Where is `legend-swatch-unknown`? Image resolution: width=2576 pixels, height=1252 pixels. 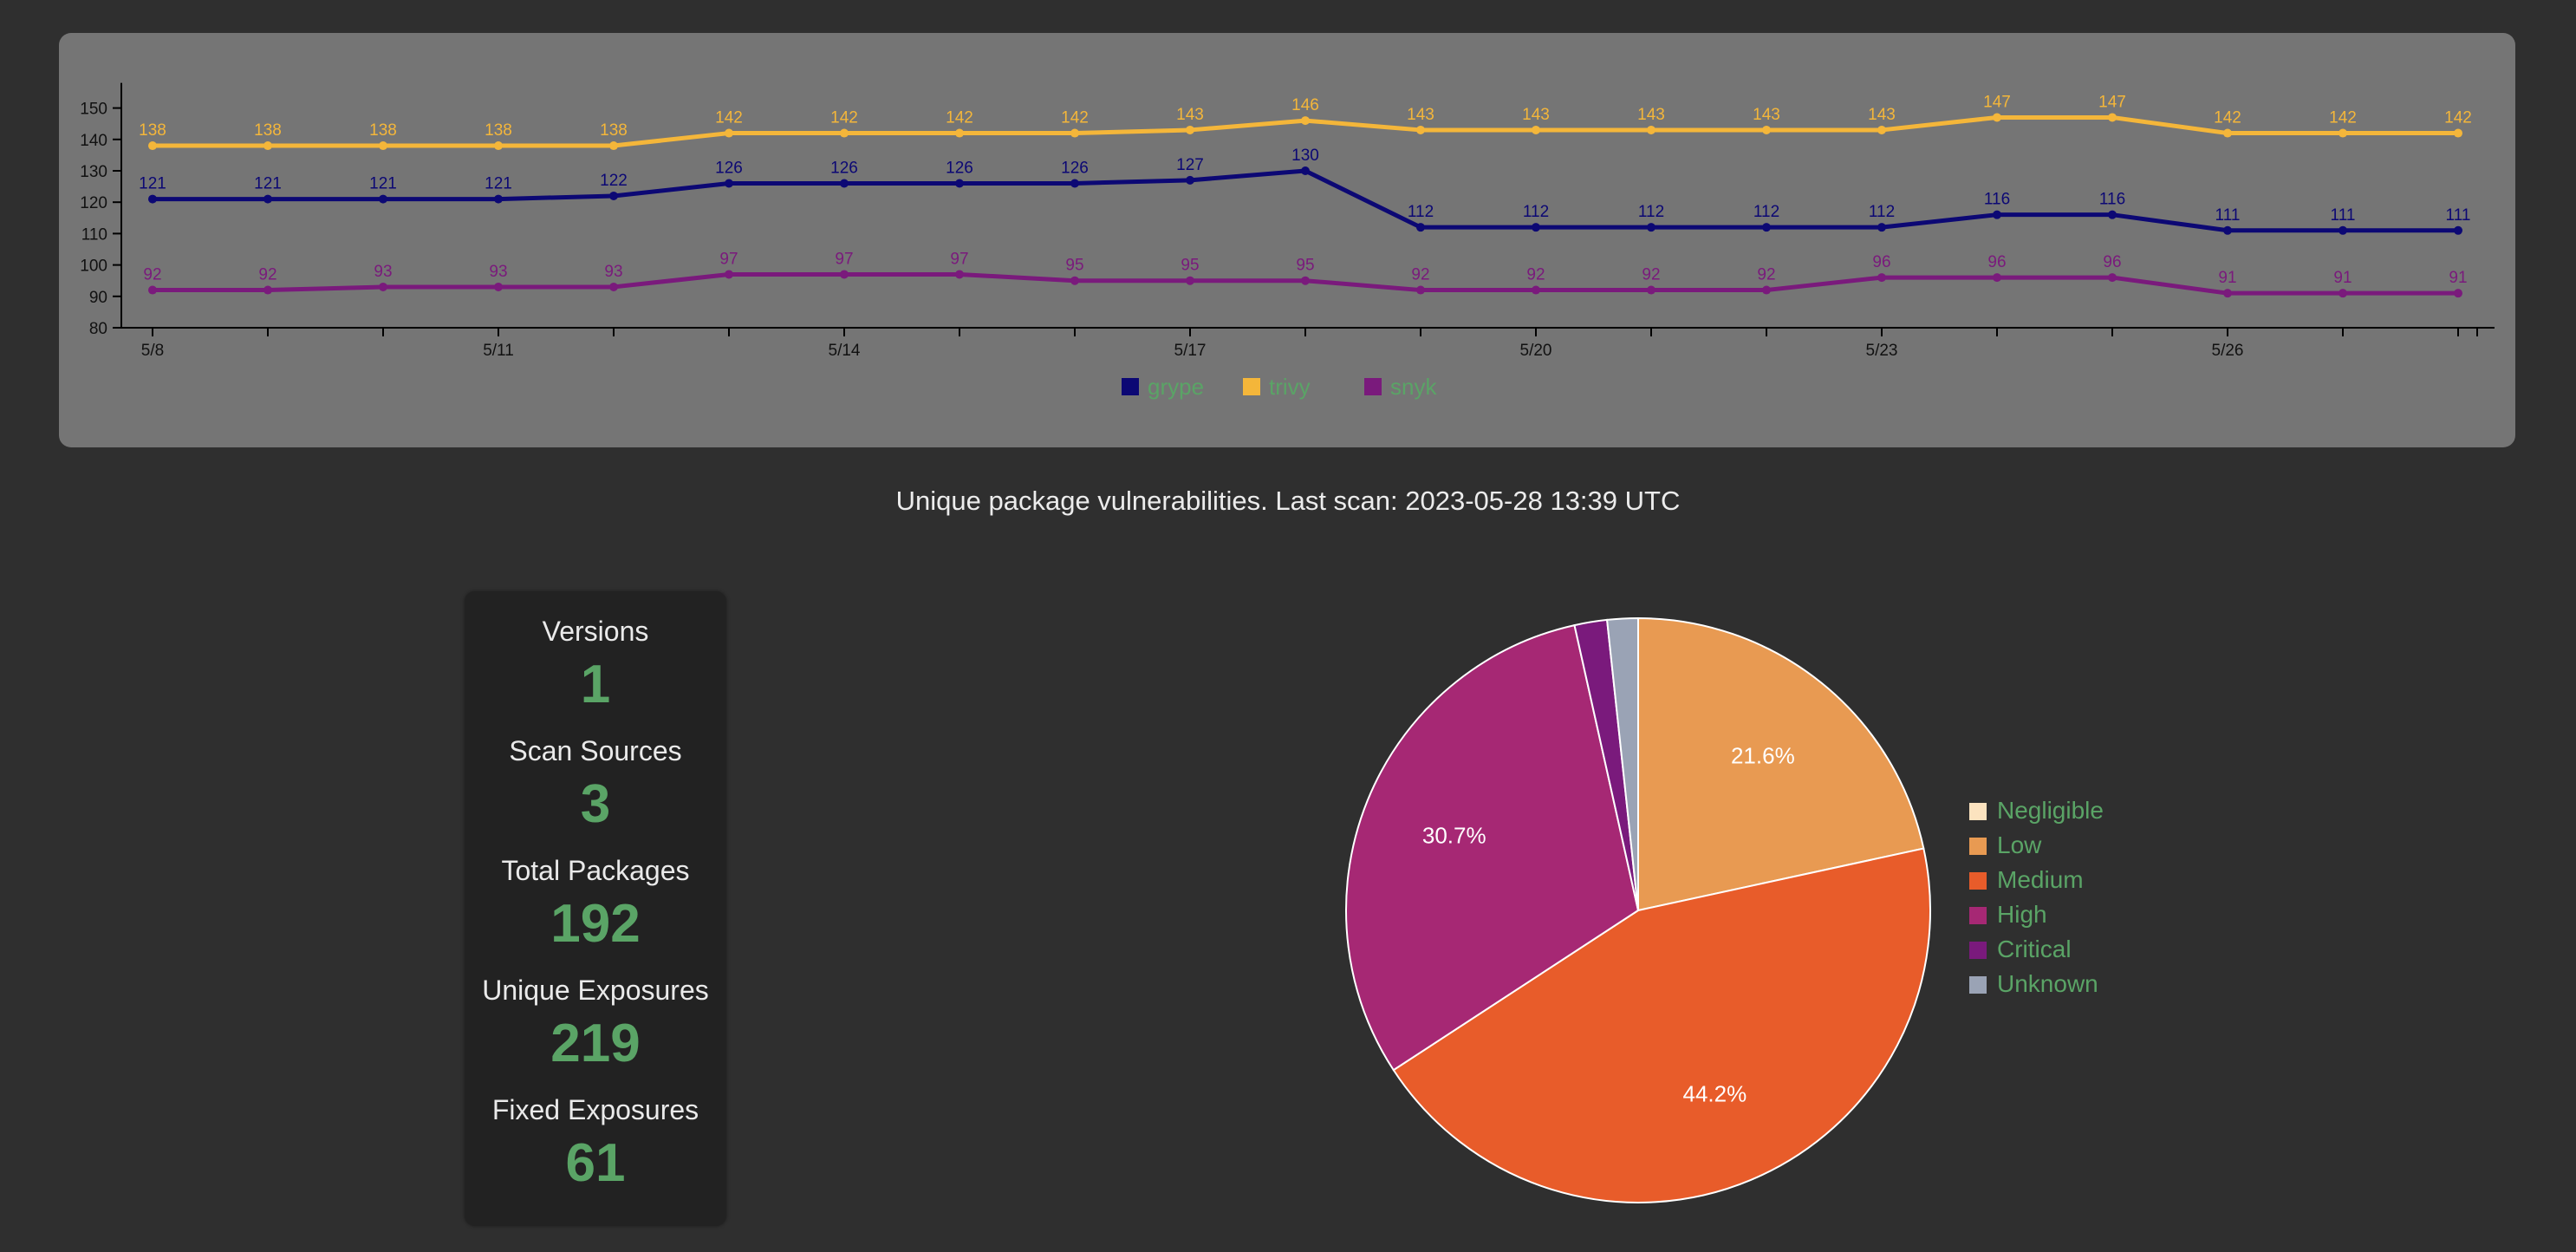
legend-swatch-unknown is located at coordinates (1978, 985).